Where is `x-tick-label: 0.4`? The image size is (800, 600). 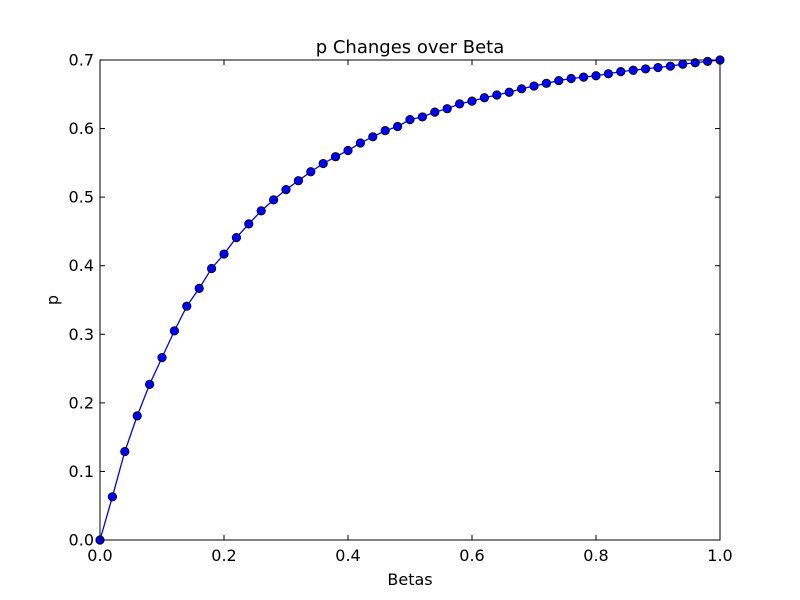
x-tick-label: 0.4 is located at coordinates (347, 555).